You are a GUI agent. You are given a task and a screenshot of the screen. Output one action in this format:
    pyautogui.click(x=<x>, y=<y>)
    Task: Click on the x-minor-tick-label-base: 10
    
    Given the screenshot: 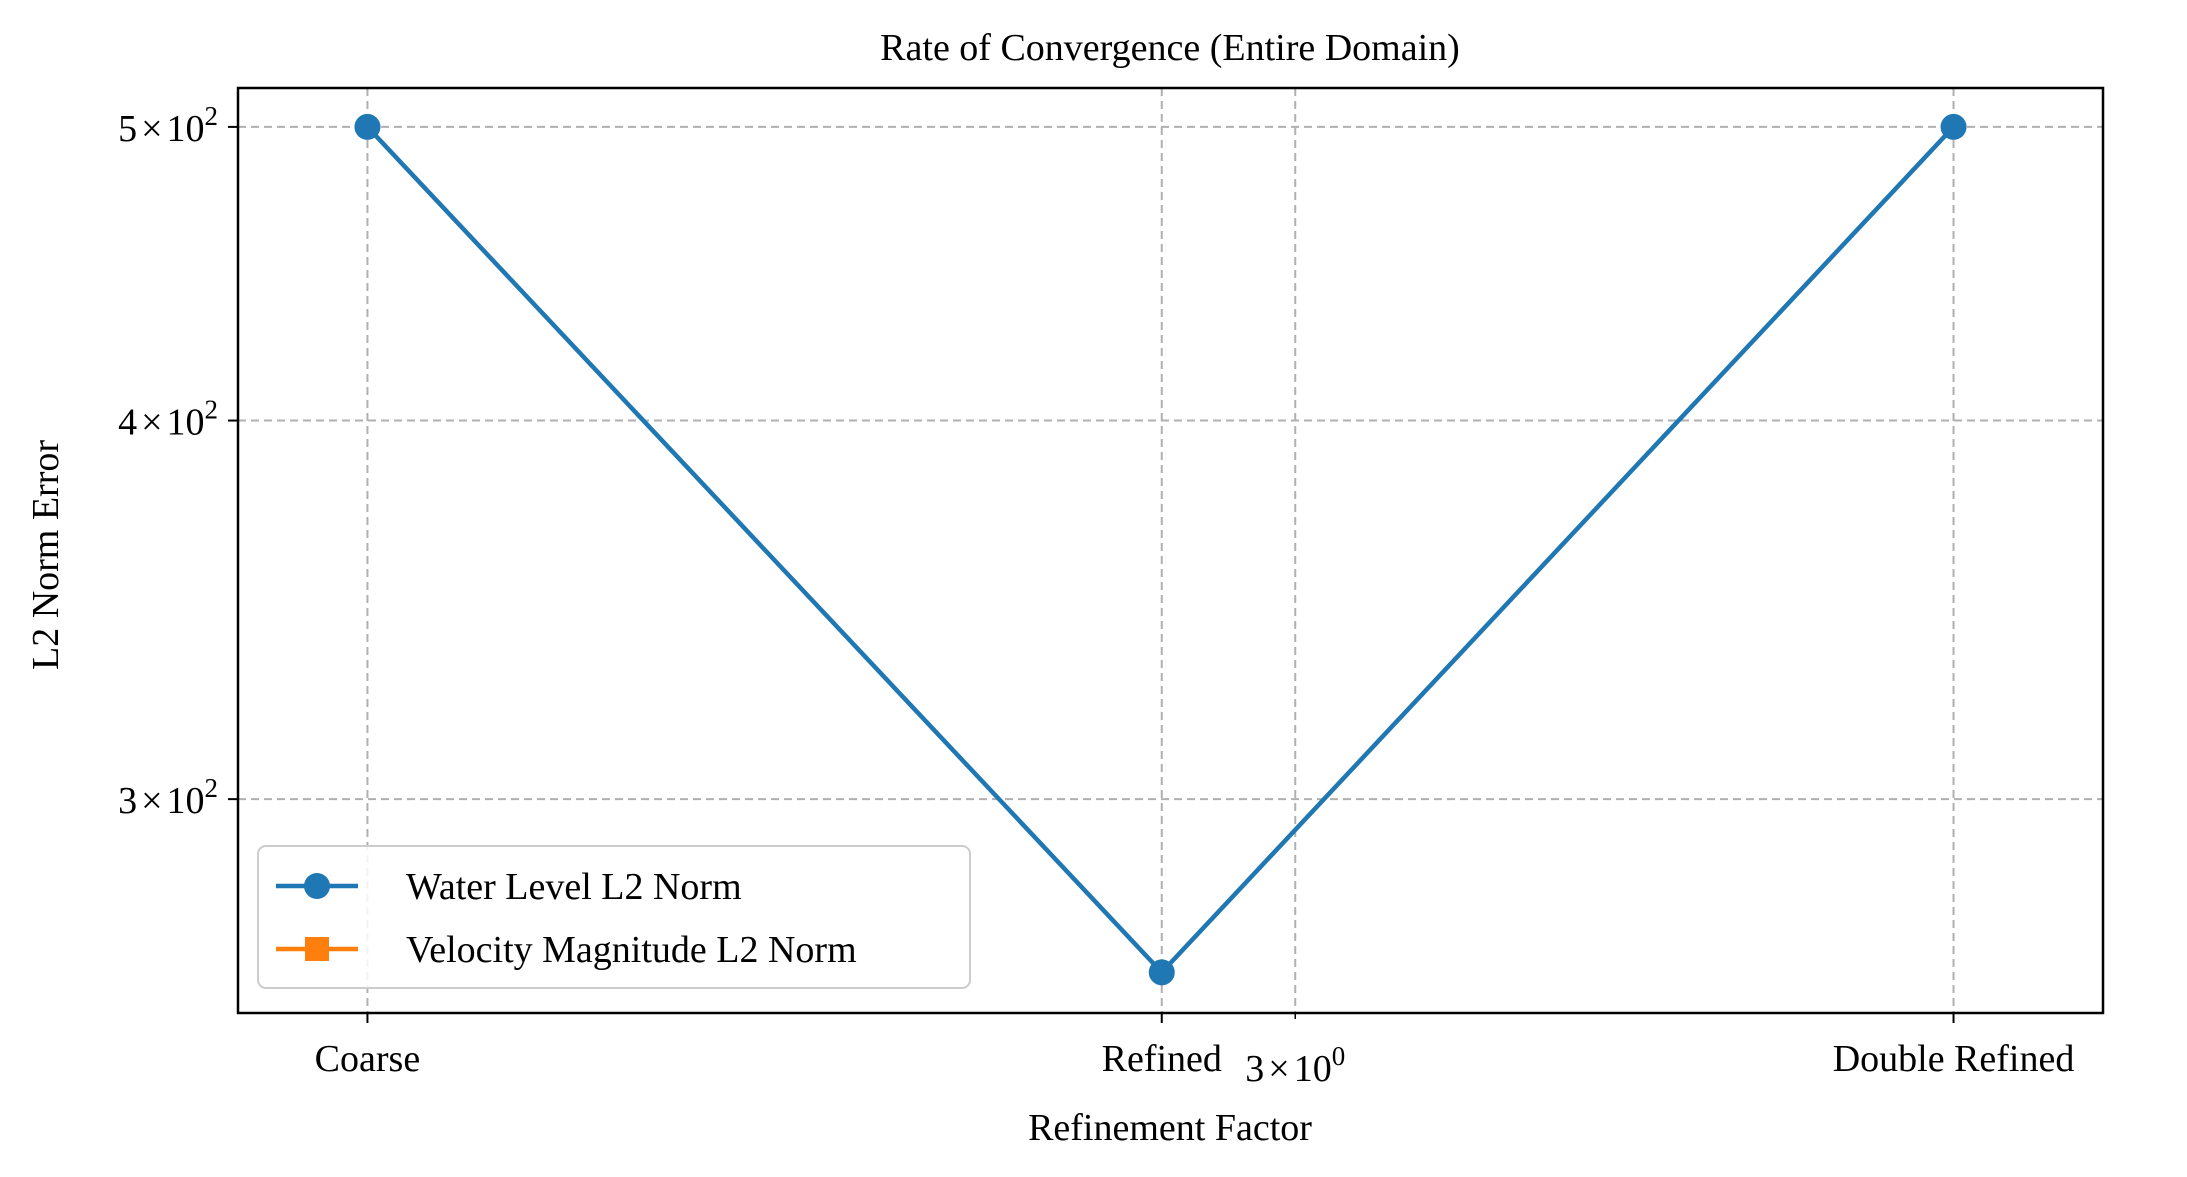 What is the action you would take?
    pyautogui.click(x=1313, y=1069)
    